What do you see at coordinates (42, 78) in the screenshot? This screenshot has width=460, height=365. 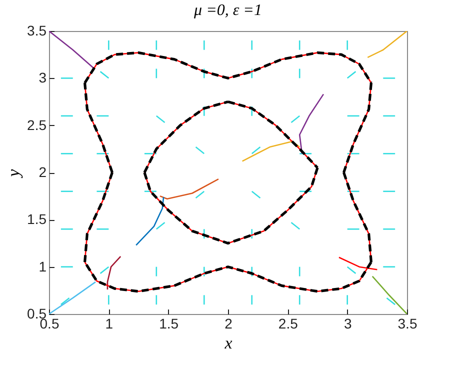 I see `y-tick-label: 3` at bounding box center [42, 78].